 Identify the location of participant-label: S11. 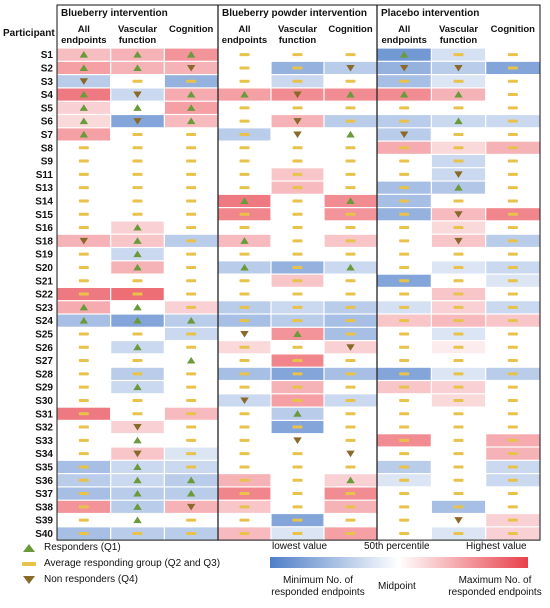
(45, 175).